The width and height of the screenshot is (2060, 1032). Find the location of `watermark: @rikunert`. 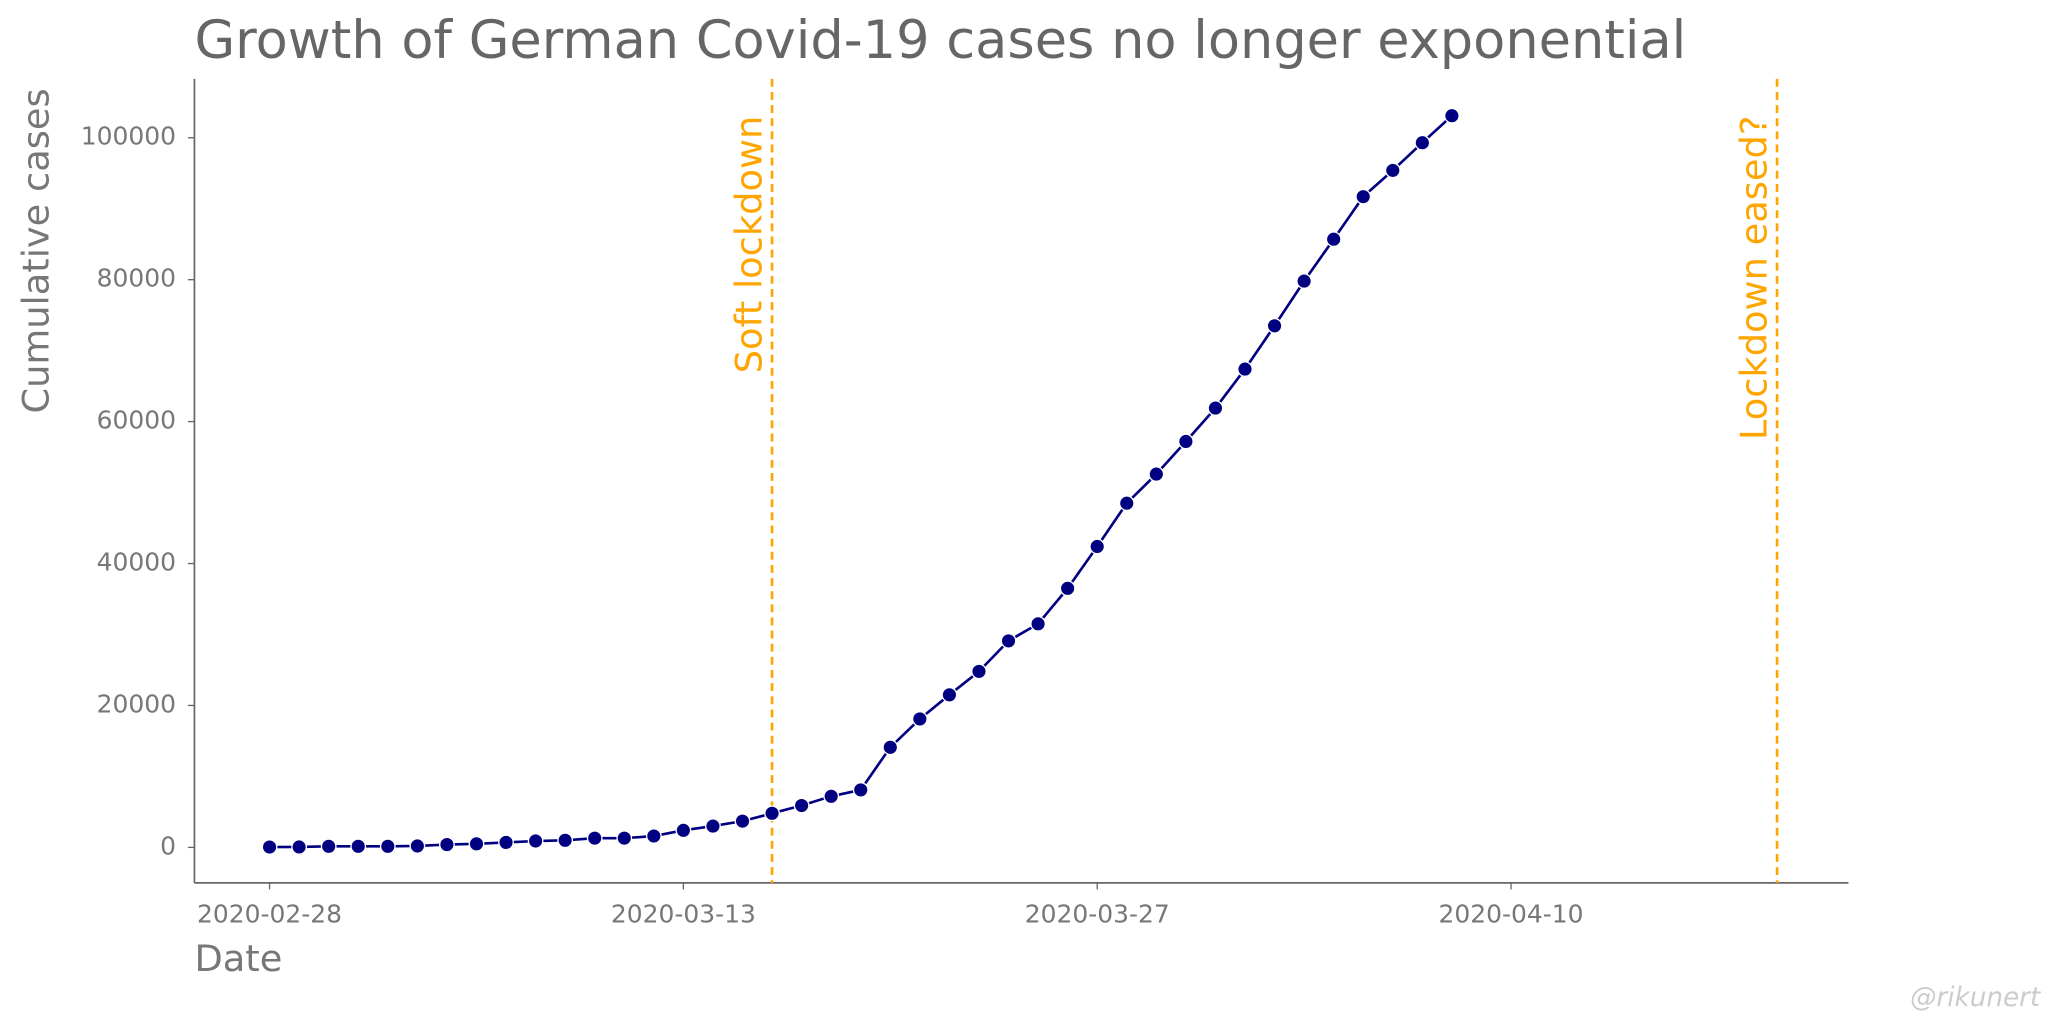

watermark: @rikunert is located at coordinates (1976, 998).